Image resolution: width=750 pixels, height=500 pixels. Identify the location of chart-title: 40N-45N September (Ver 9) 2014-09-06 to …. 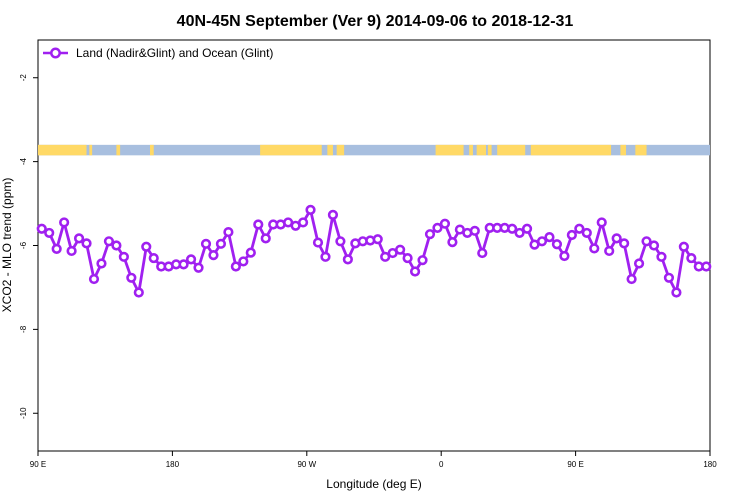
(375, 21).